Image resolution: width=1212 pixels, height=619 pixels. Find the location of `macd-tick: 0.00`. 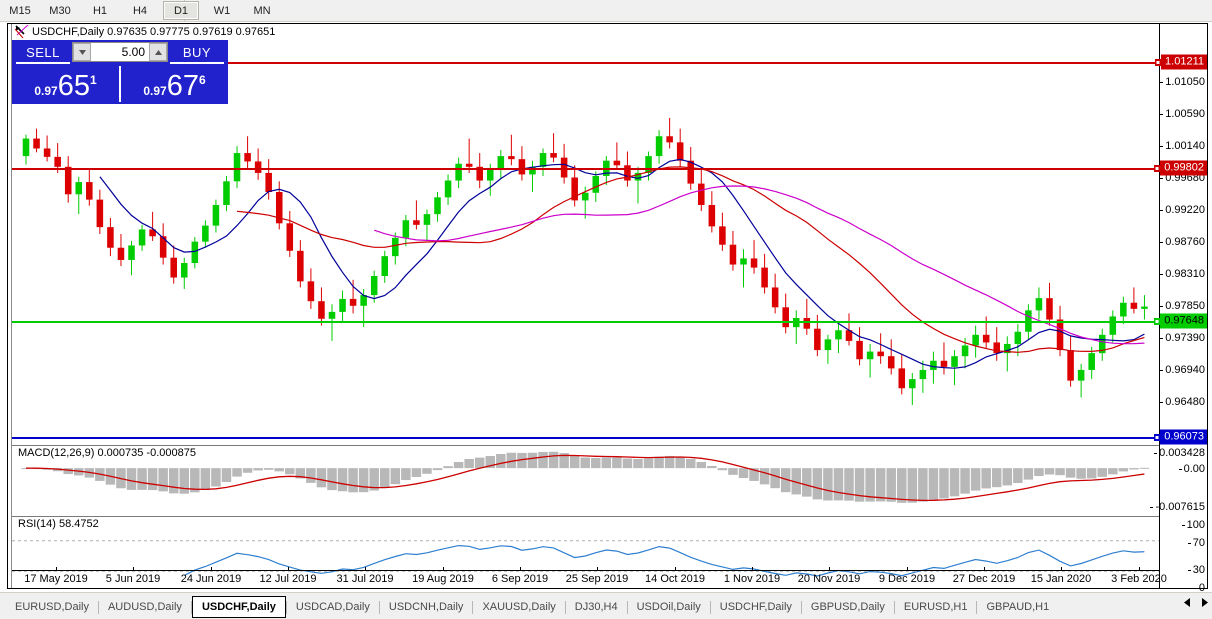

macd-tick: 0.00 is located at coordinates (1191, 469).